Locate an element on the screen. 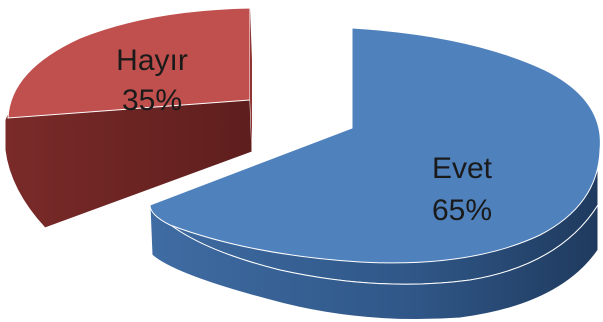 The image size is (603, 322). pie-slice-hayir-cut is located at coordinates (251, 80).